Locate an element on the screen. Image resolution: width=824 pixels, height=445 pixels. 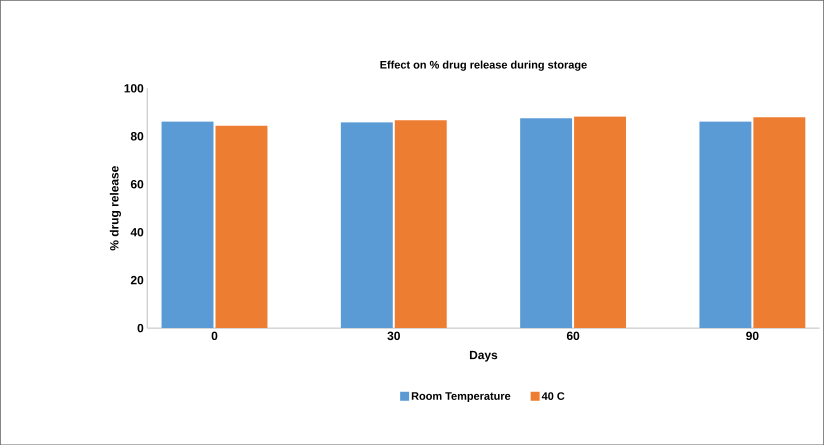
y-tick-label: 20 is located at coordinates (137, 280).